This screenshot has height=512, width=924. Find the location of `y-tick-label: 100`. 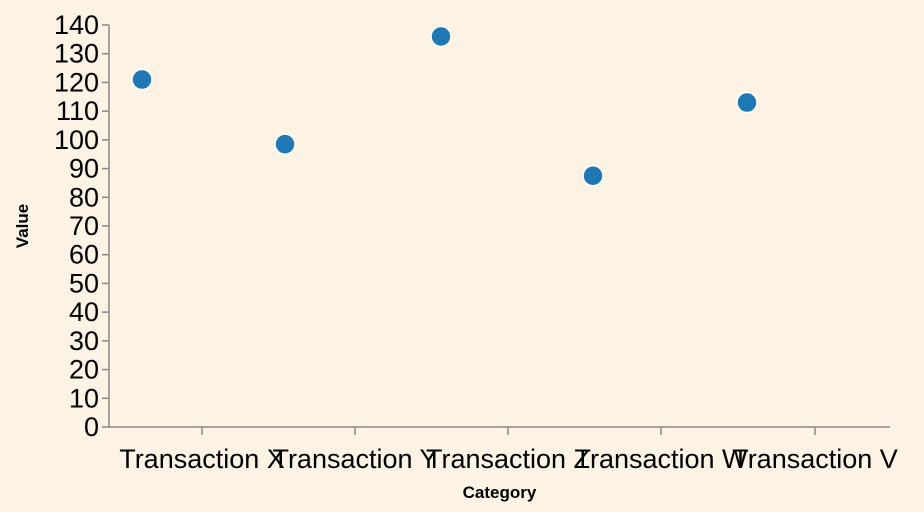

y-tick-label: 100 is located at coordinates (76, 140).